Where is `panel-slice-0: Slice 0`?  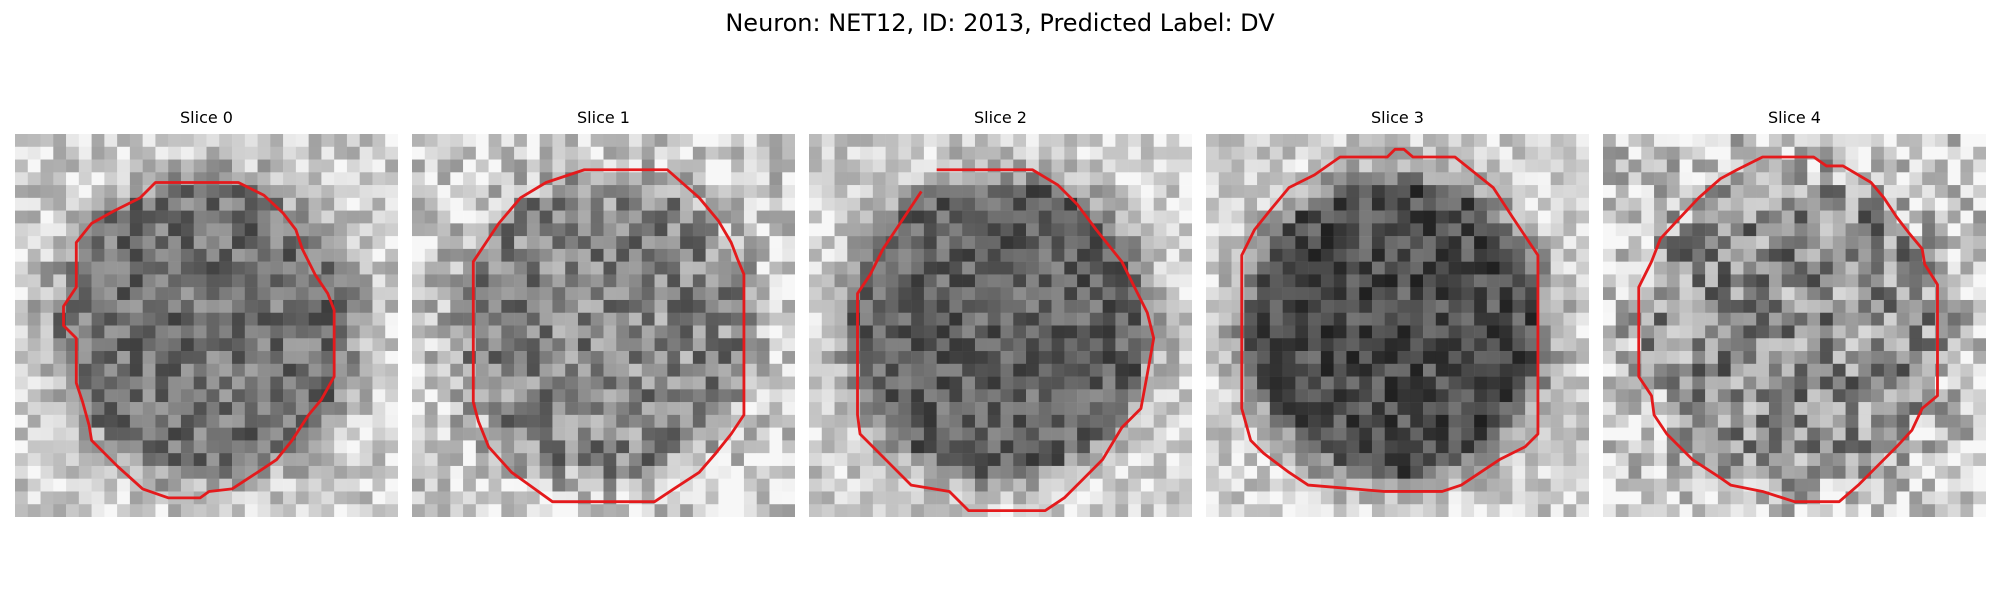
panel-slice-0: Slice 0 is located at coordinates (206, 118).